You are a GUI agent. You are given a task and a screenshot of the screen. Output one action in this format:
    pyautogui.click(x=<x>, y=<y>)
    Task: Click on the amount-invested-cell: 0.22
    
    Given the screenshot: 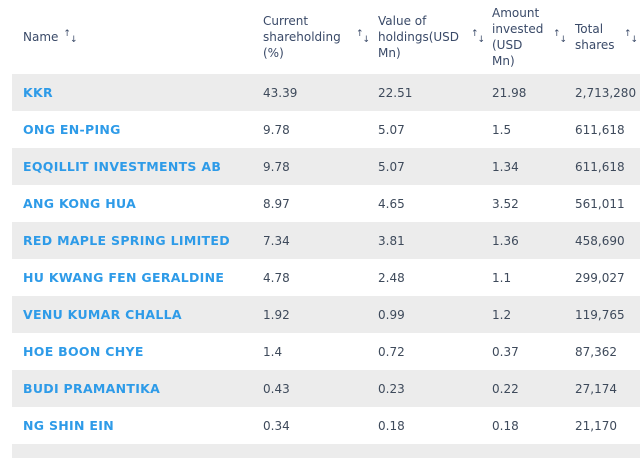 What is the action you would take?
    pyautogui.click(x=505, y=388)
    